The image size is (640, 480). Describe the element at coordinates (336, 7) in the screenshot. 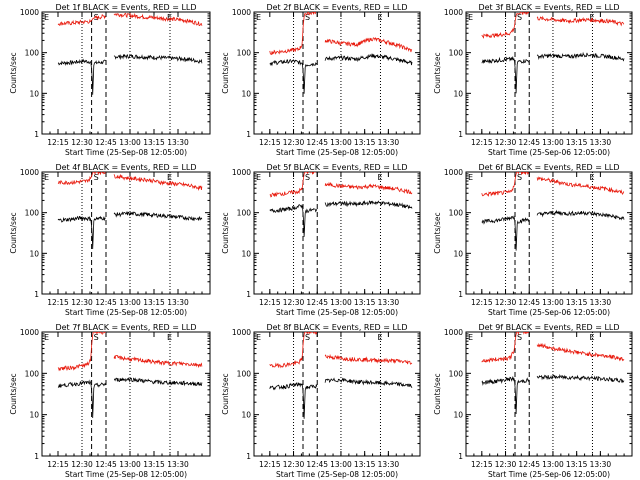

I see `chart-title: Det 2f BLACK = Events, RED = LLD` at that location.